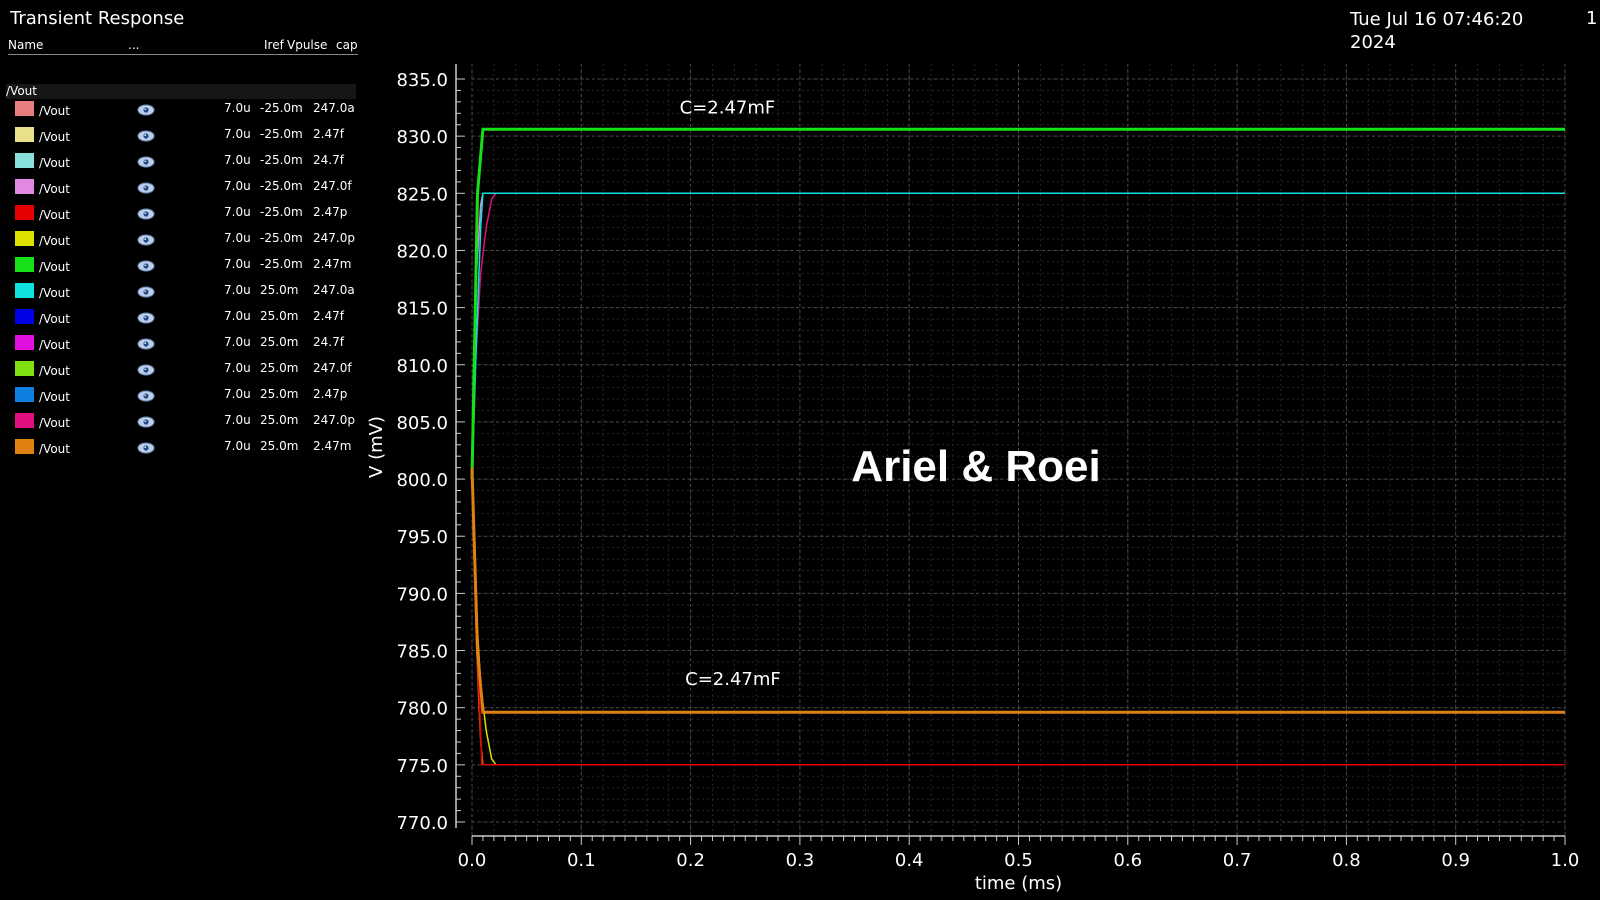 The width and height of the screenshot is (1600, 900). What do you see at coordinates (1127, 860) in the screenshot?
I see `x-tick-label: 0.6` at bounding box center [1127, 860].